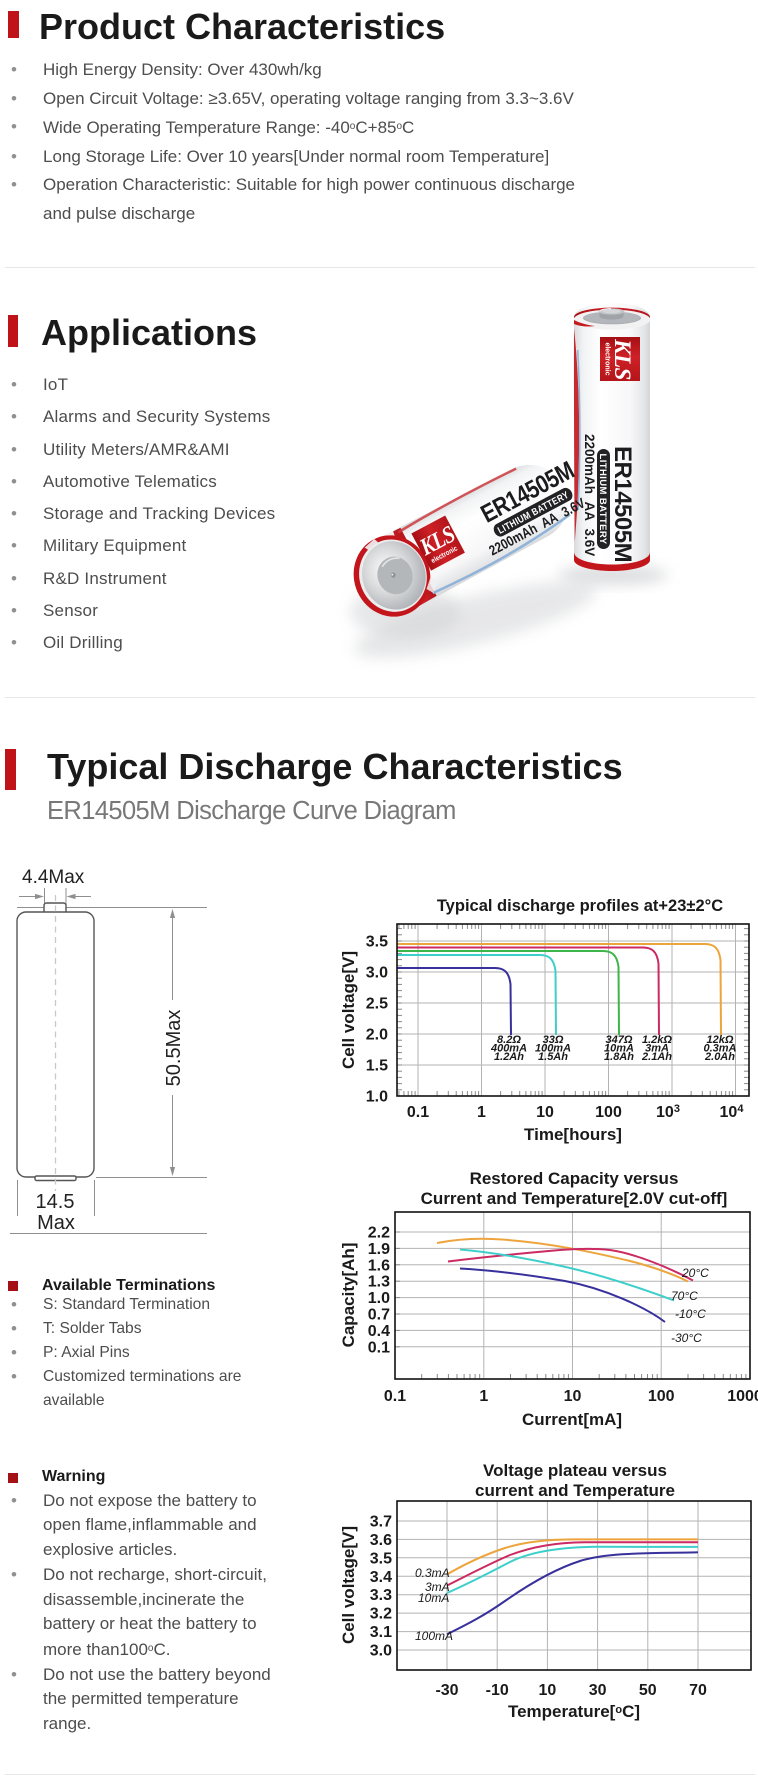 This screenshot has height=1783, width=758. Describe the element at coordinates (580, 906) in the screenshot. I see `svg-text:Typical discharge profiles at+: Typical discharge profiles at+23±2°C` at that location.